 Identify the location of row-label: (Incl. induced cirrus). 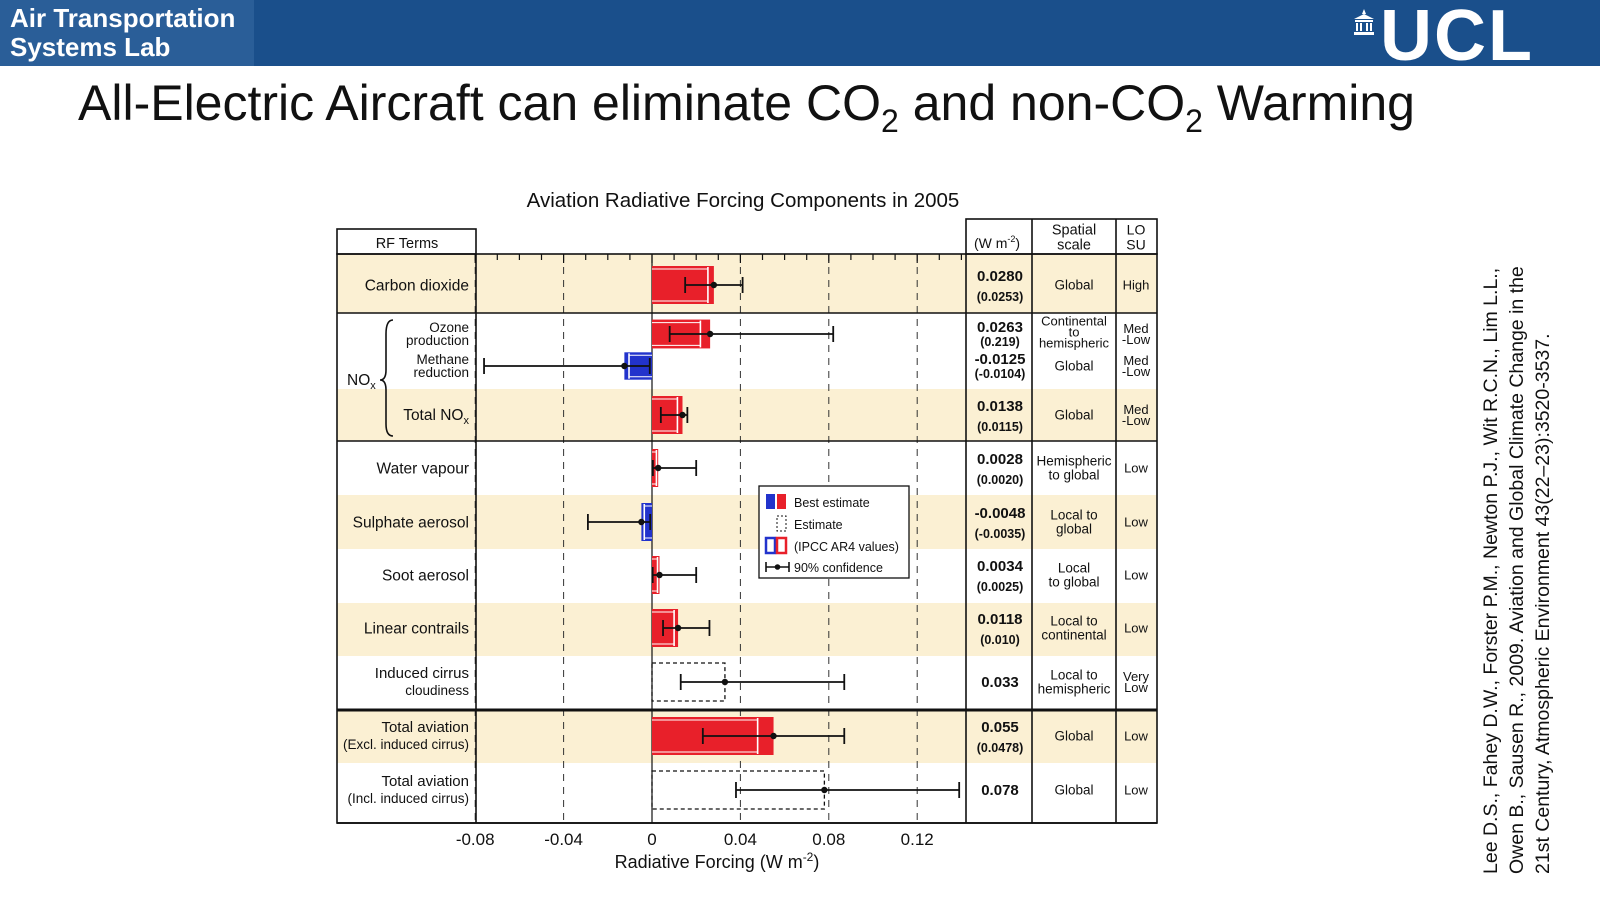
(408, 798).